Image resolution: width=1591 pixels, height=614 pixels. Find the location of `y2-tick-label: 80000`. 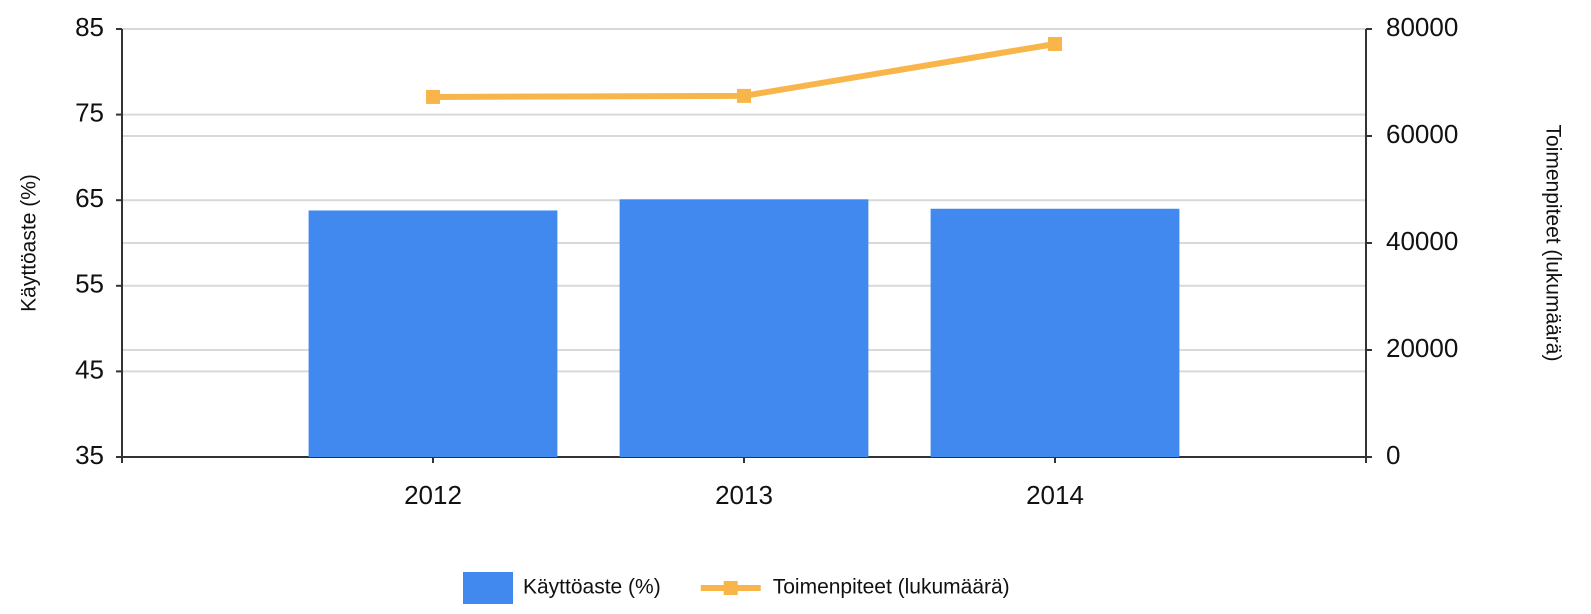

y2-tick-label: 80000 is located at coordinates (1422, 27).